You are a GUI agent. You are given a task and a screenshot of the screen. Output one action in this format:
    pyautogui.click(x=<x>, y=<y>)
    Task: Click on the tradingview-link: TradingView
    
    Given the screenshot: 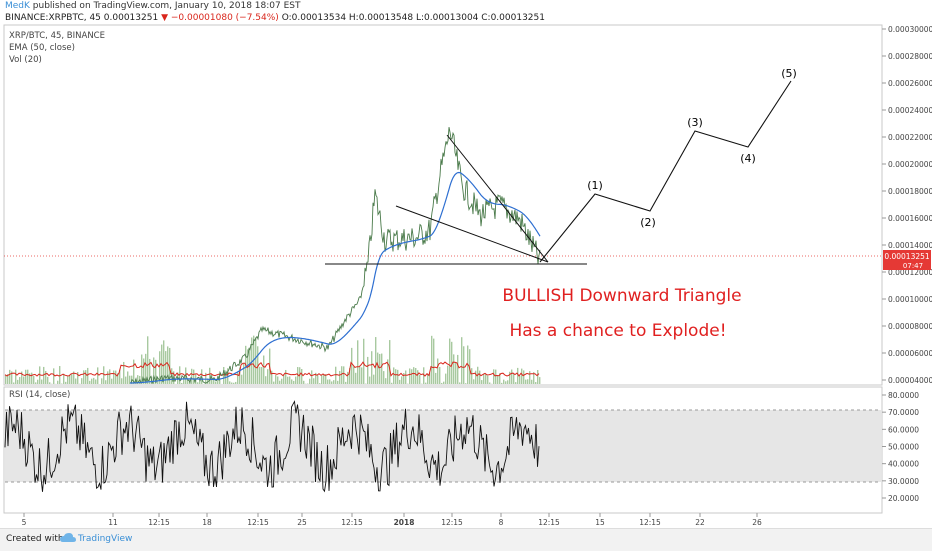 What is the action you would take?
    pyautogui.click(x=105, y=539)
    